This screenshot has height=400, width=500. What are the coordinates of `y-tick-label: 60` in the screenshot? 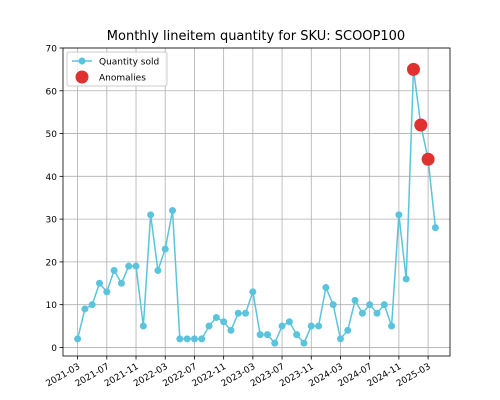 It's located at (52, 92).